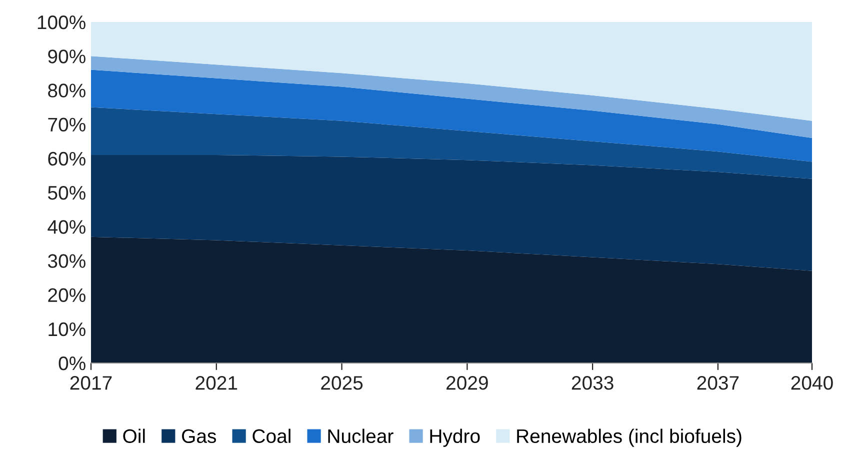 The image size is (842, 453). Describe the element at coordinates (629, 437) in the screenshot. I see `legend-label: Renewables (incl biofuels)` at that location.